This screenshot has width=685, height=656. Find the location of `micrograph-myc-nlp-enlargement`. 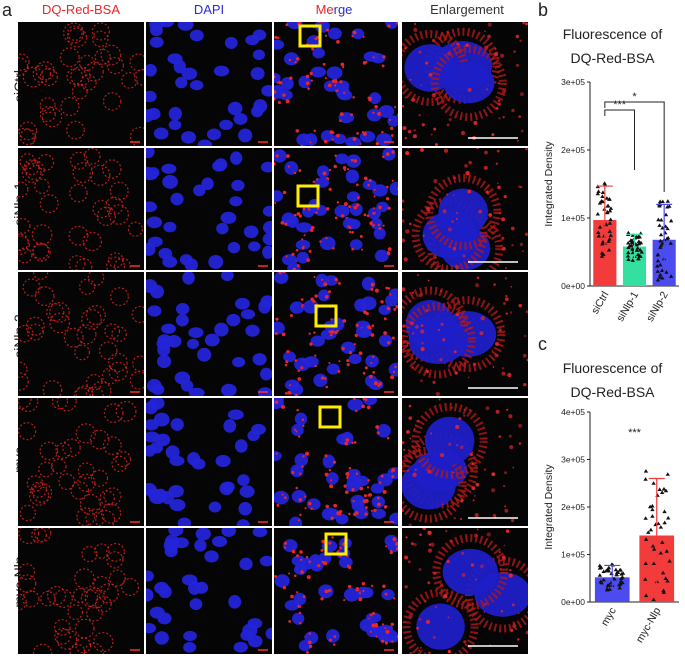

micrograph-myc-nlp-enlargement is located at coordinates (465, 591).